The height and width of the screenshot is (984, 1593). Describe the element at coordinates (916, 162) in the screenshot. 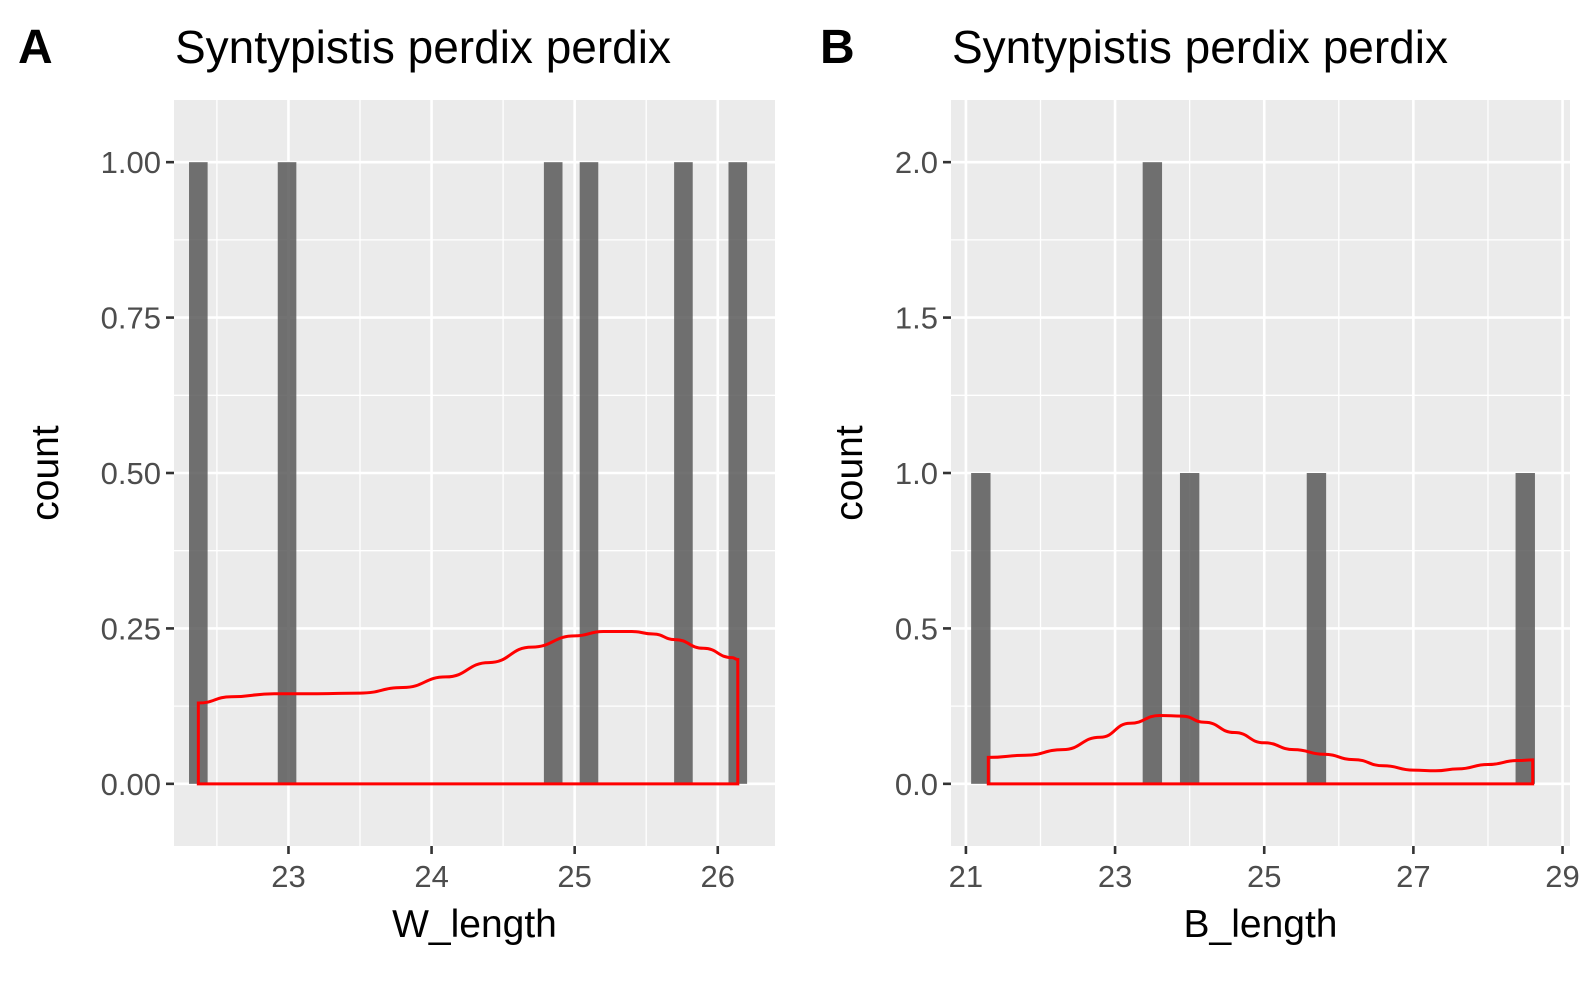

I see `panel-b-y-tick-label: 2.0` at that location.